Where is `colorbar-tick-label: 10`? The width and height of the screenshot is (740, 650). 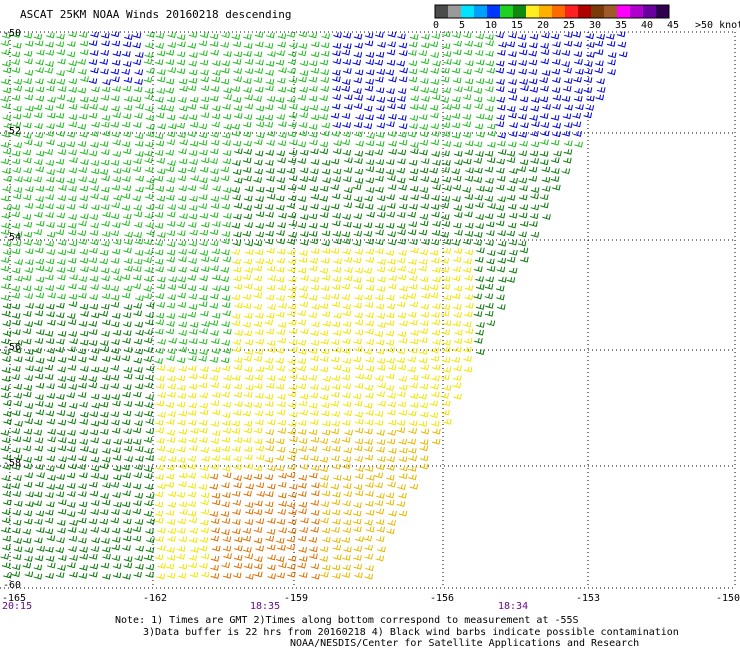 colorbar-tick-label: 10 is located at coordinates (491, 25).